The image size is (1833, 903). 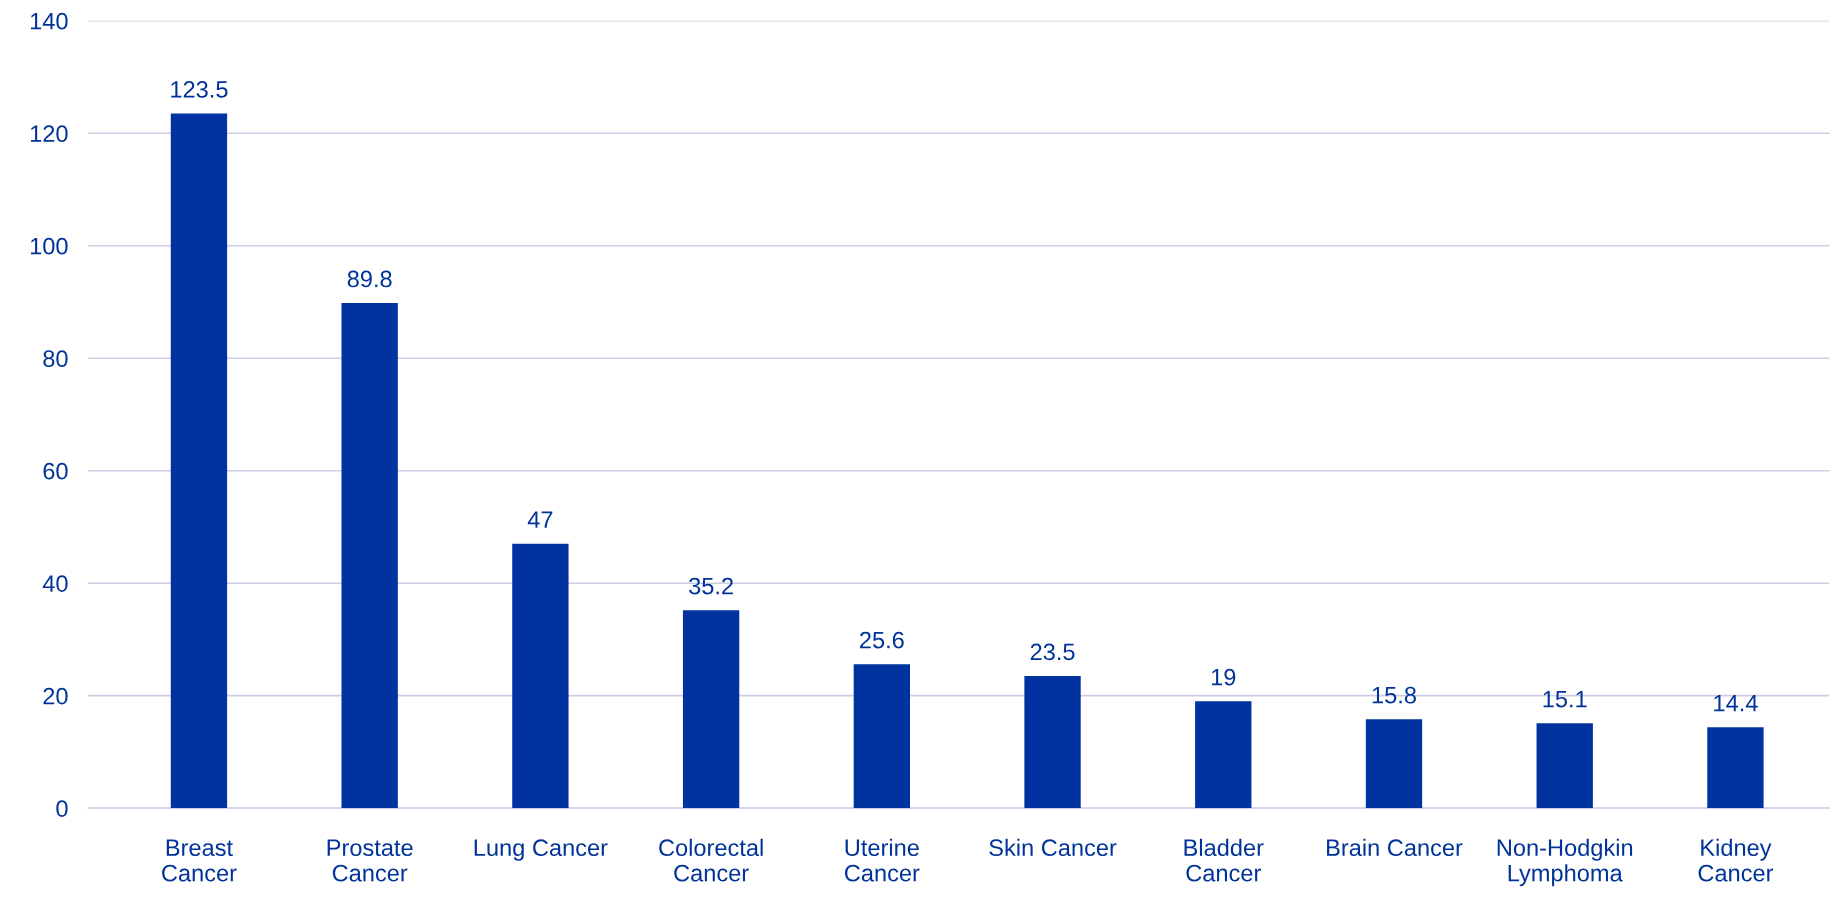 What do you see at coordinates (49, 21) in the screenshot?
I see `y-tick-label: 140` at bounding box center [49, 21].